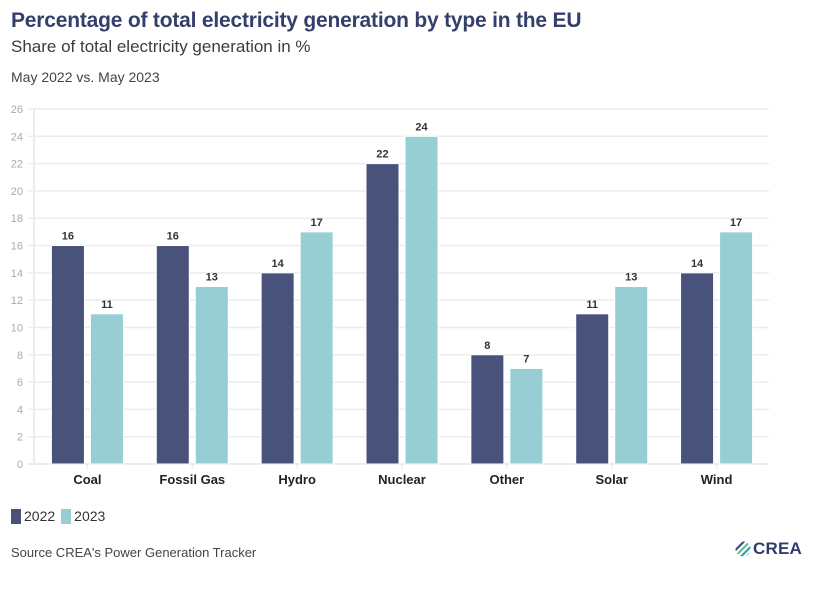  What do you see at coordinates (382, 314) in the screenshot?
I see `bar-2022-nuclear` at bounding box center [382, 314].